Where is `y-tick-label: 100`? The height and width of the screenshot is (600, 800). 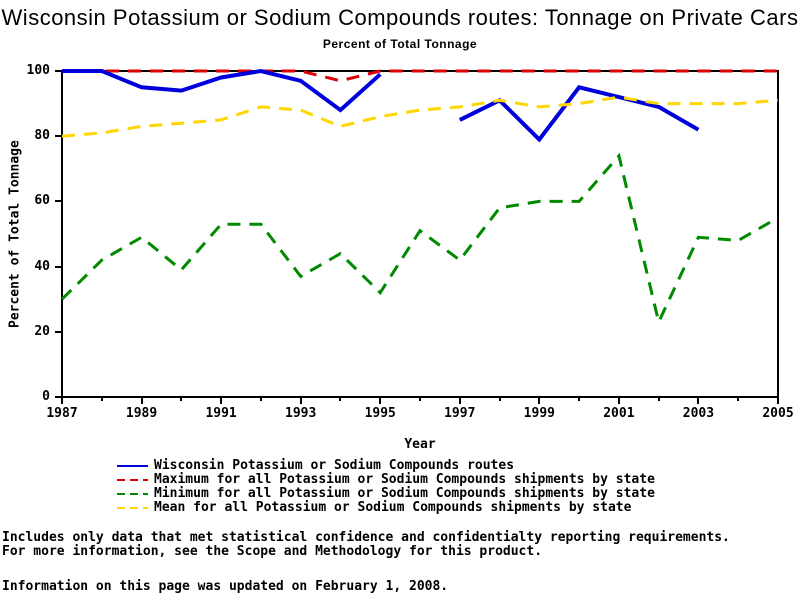 y-tick-label: 100 is located at coordinates (38, 70).